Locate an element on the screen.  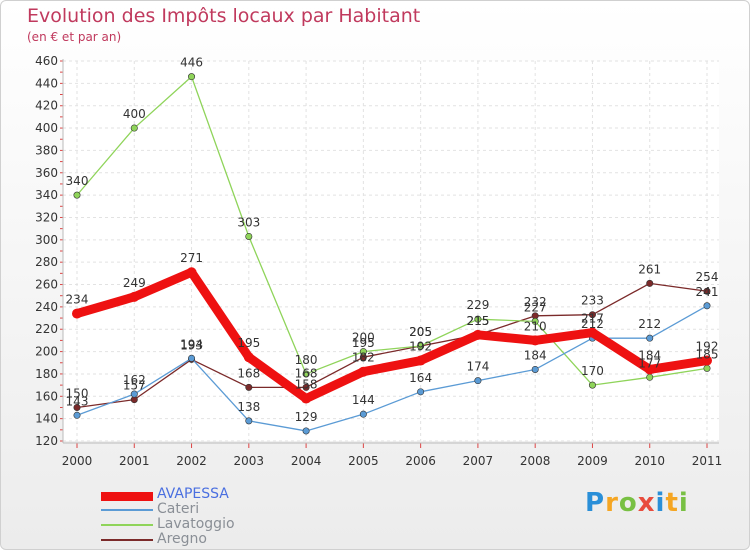
data-label-avapessa: 210 is located at coordinates (535, 326).